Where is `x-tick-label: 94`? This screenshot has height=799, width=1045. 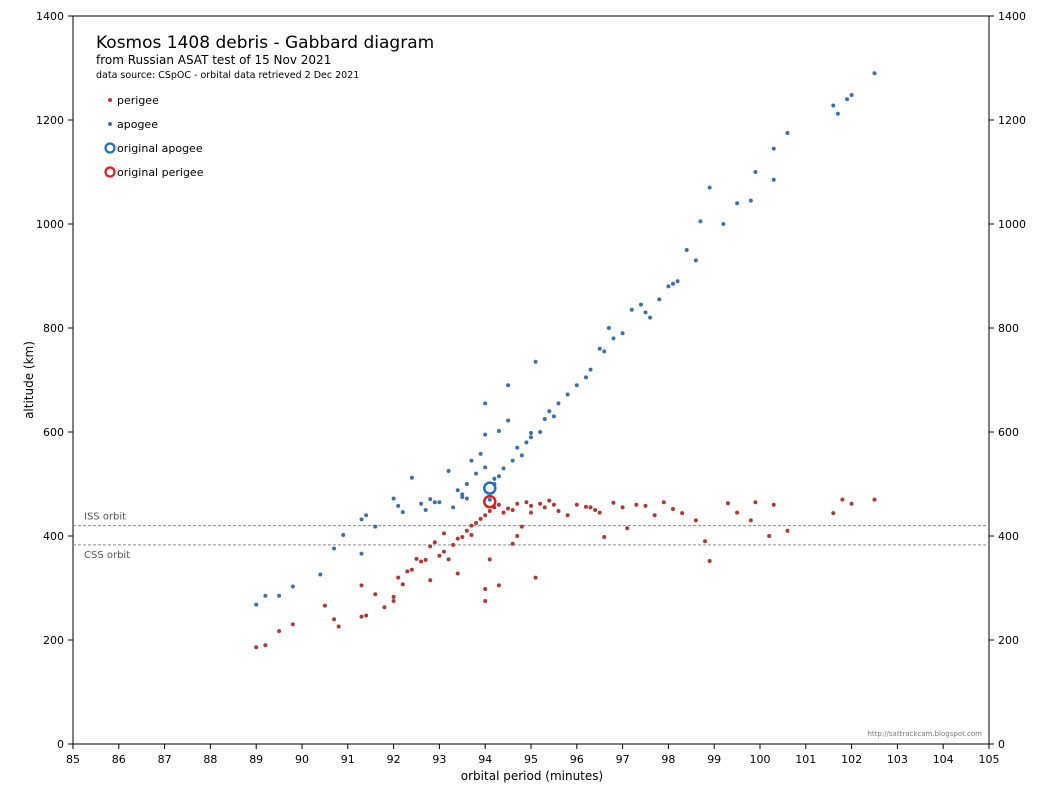 x-tick-label: 94 is located at coordinates (485, 759).